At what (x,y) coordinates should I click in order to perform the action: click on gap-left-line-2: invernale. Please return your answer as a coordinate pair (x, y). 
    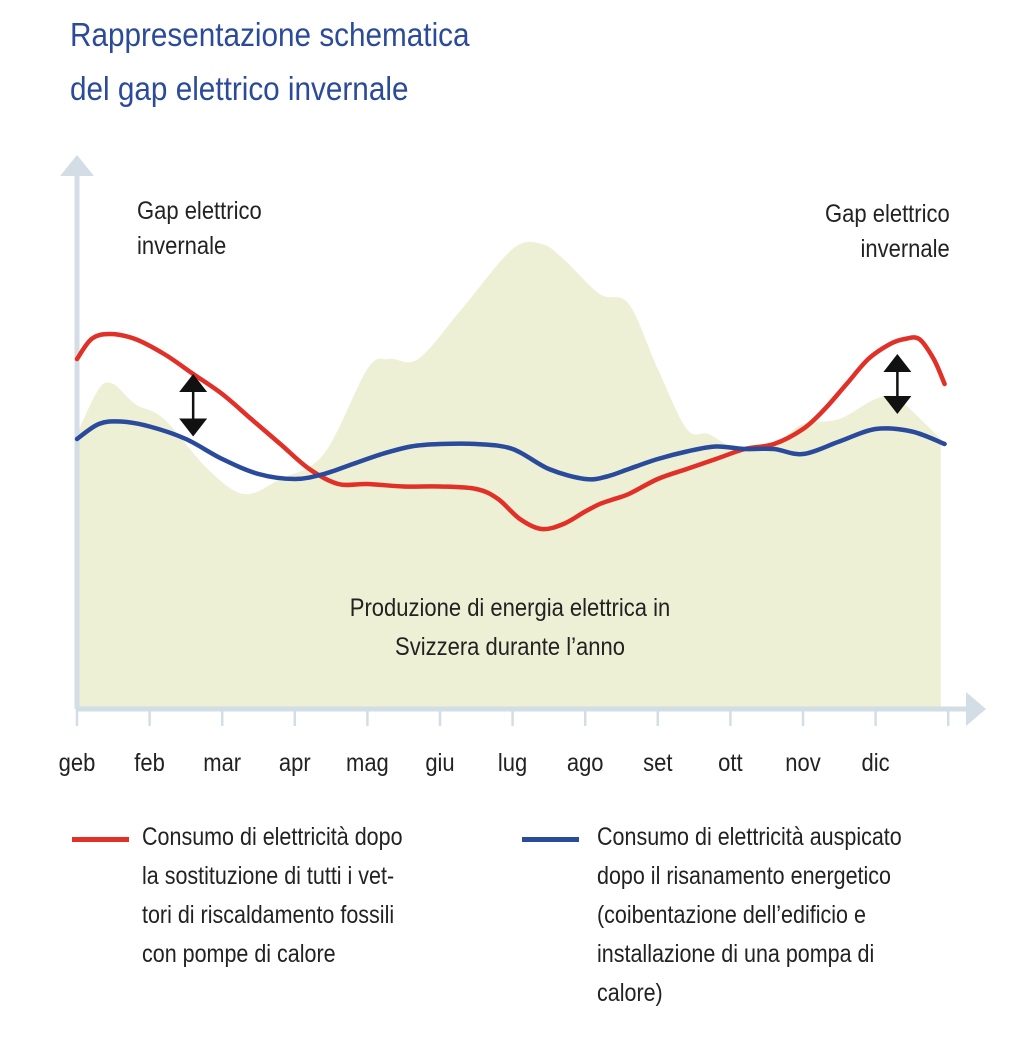
    Looking at the image, I should click on (182, 246).